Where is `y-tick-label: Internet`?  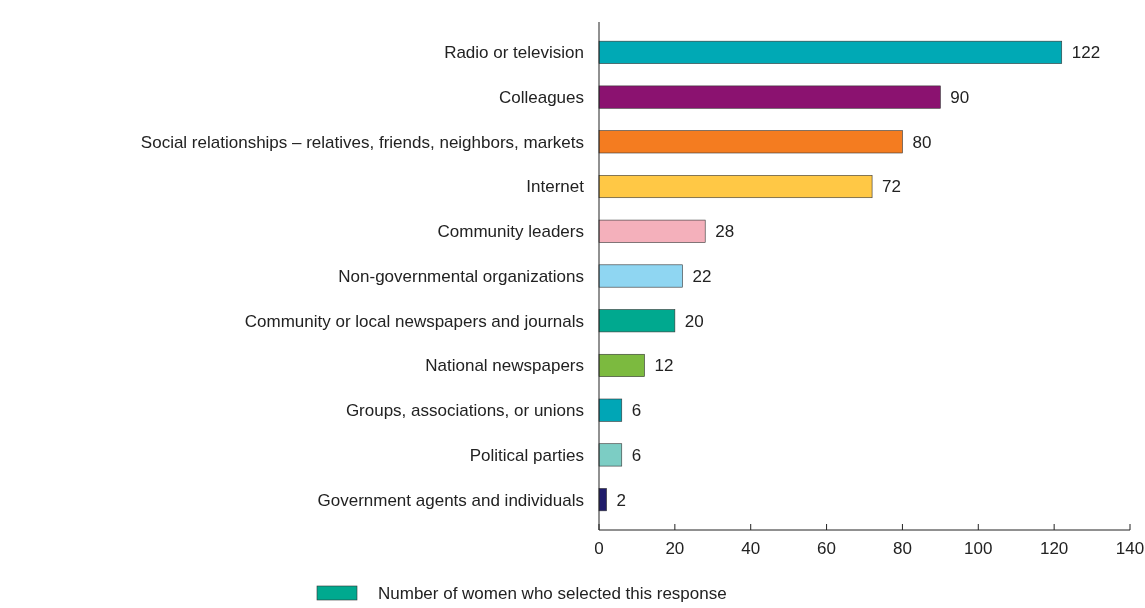
y-tick-label: Internet is located at coordinates (555, 187).